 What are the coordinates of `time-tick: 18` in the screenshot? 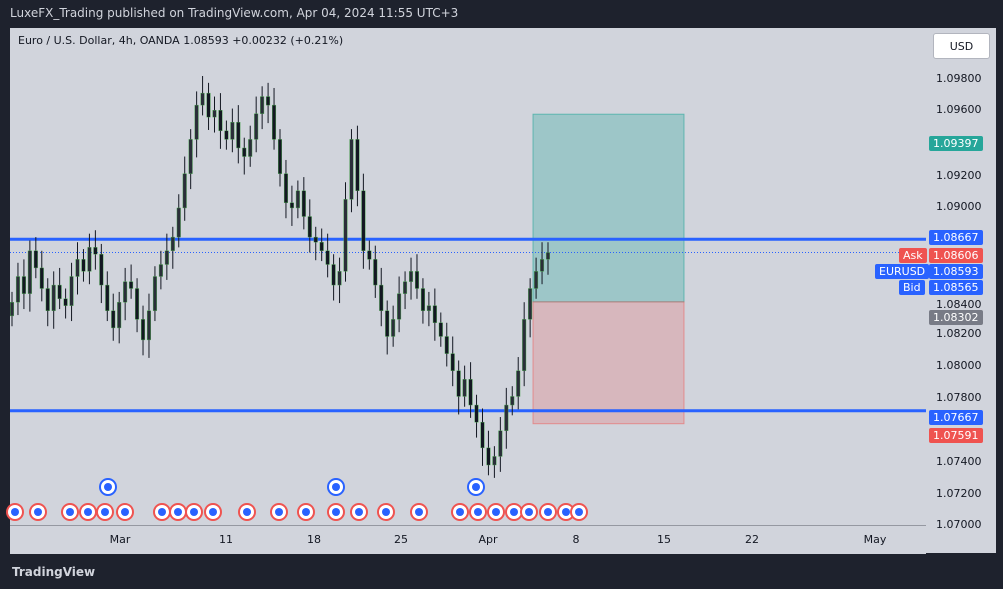 It's located at (314, 539).